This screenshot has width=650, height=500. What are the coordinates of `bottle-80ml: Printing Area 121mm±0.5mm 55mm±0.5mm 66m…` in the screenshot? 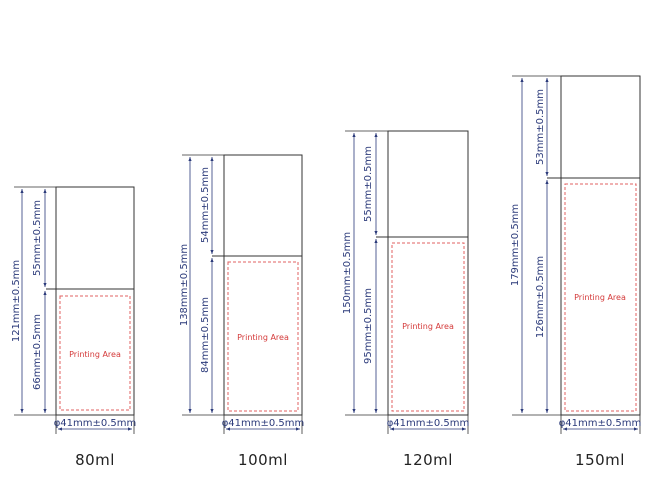 It's located at (74, 327).